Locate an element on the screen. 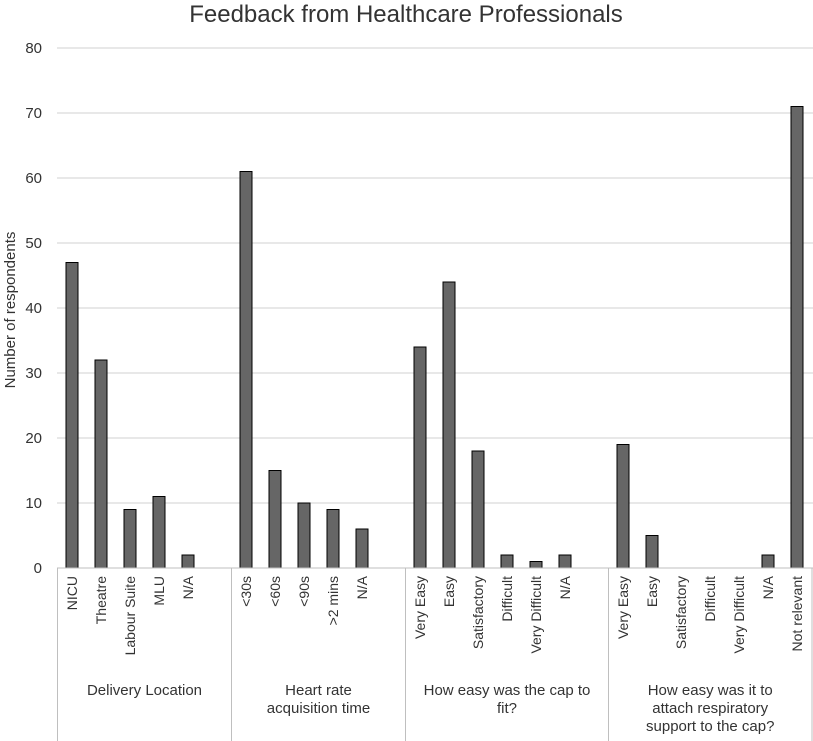 The height and width of the screenshot is (741, 813). y-tick-label: 40 is located at coordinates (33, 308).